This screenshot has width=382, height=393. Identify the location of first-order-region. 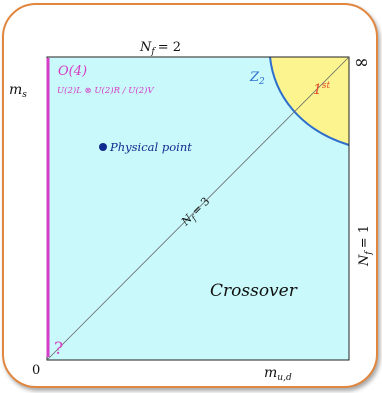
(309, 101).